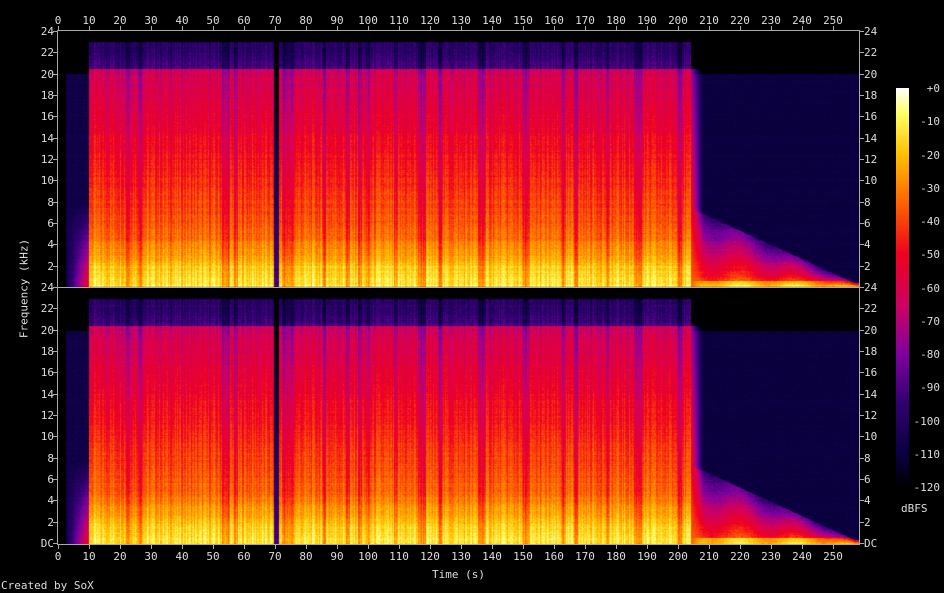  What do you see at coordinates (47, 543) in the screenshot?
I see `y-tick-label-left: DC` at bounding box center [47, 543].